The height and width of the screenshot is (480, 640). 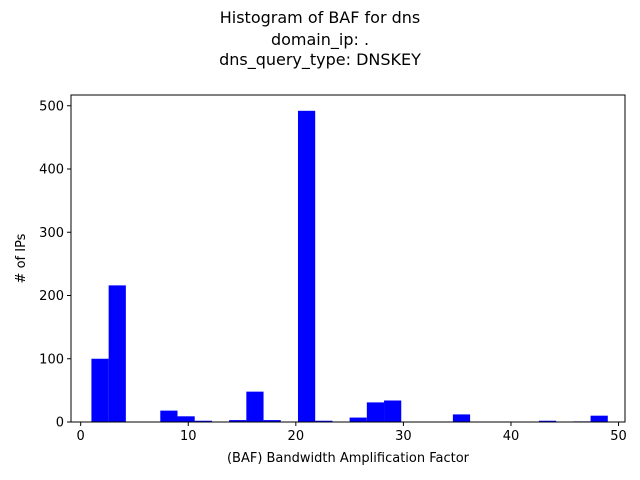 I want to click on y-tick-label: 400, so click(x=51, y=170).